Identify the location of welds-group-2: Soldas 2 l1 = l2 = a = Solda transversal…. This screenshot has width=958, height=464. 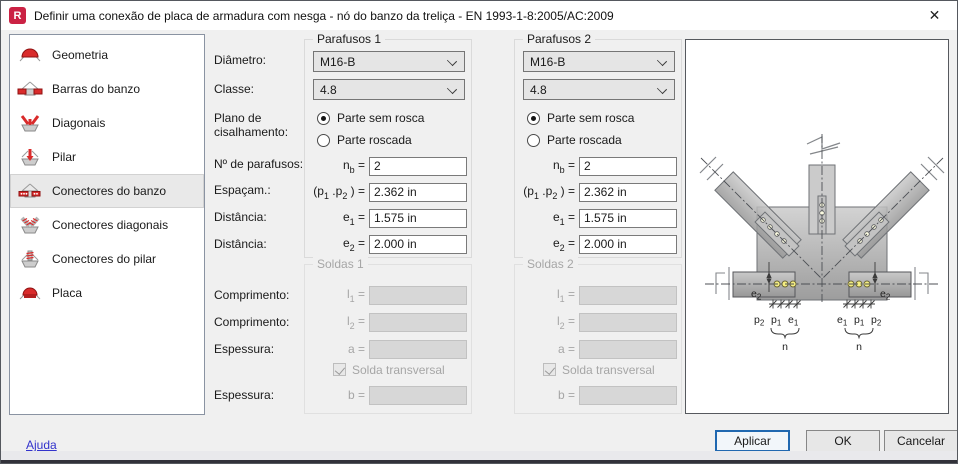
(598, 335).